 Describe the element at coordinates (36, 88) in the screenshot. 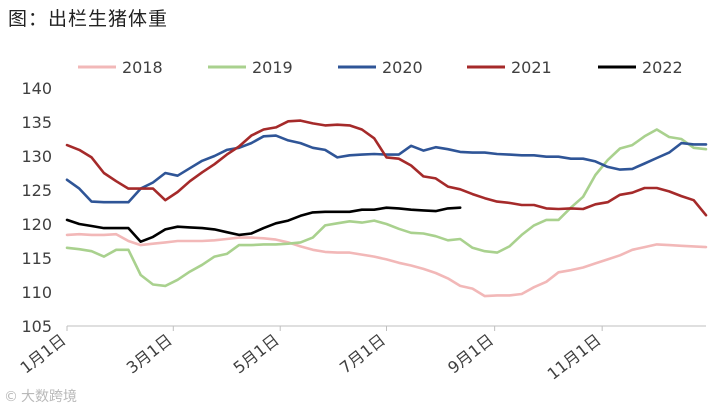

I see `y-tick-label-140: 140` at that location.